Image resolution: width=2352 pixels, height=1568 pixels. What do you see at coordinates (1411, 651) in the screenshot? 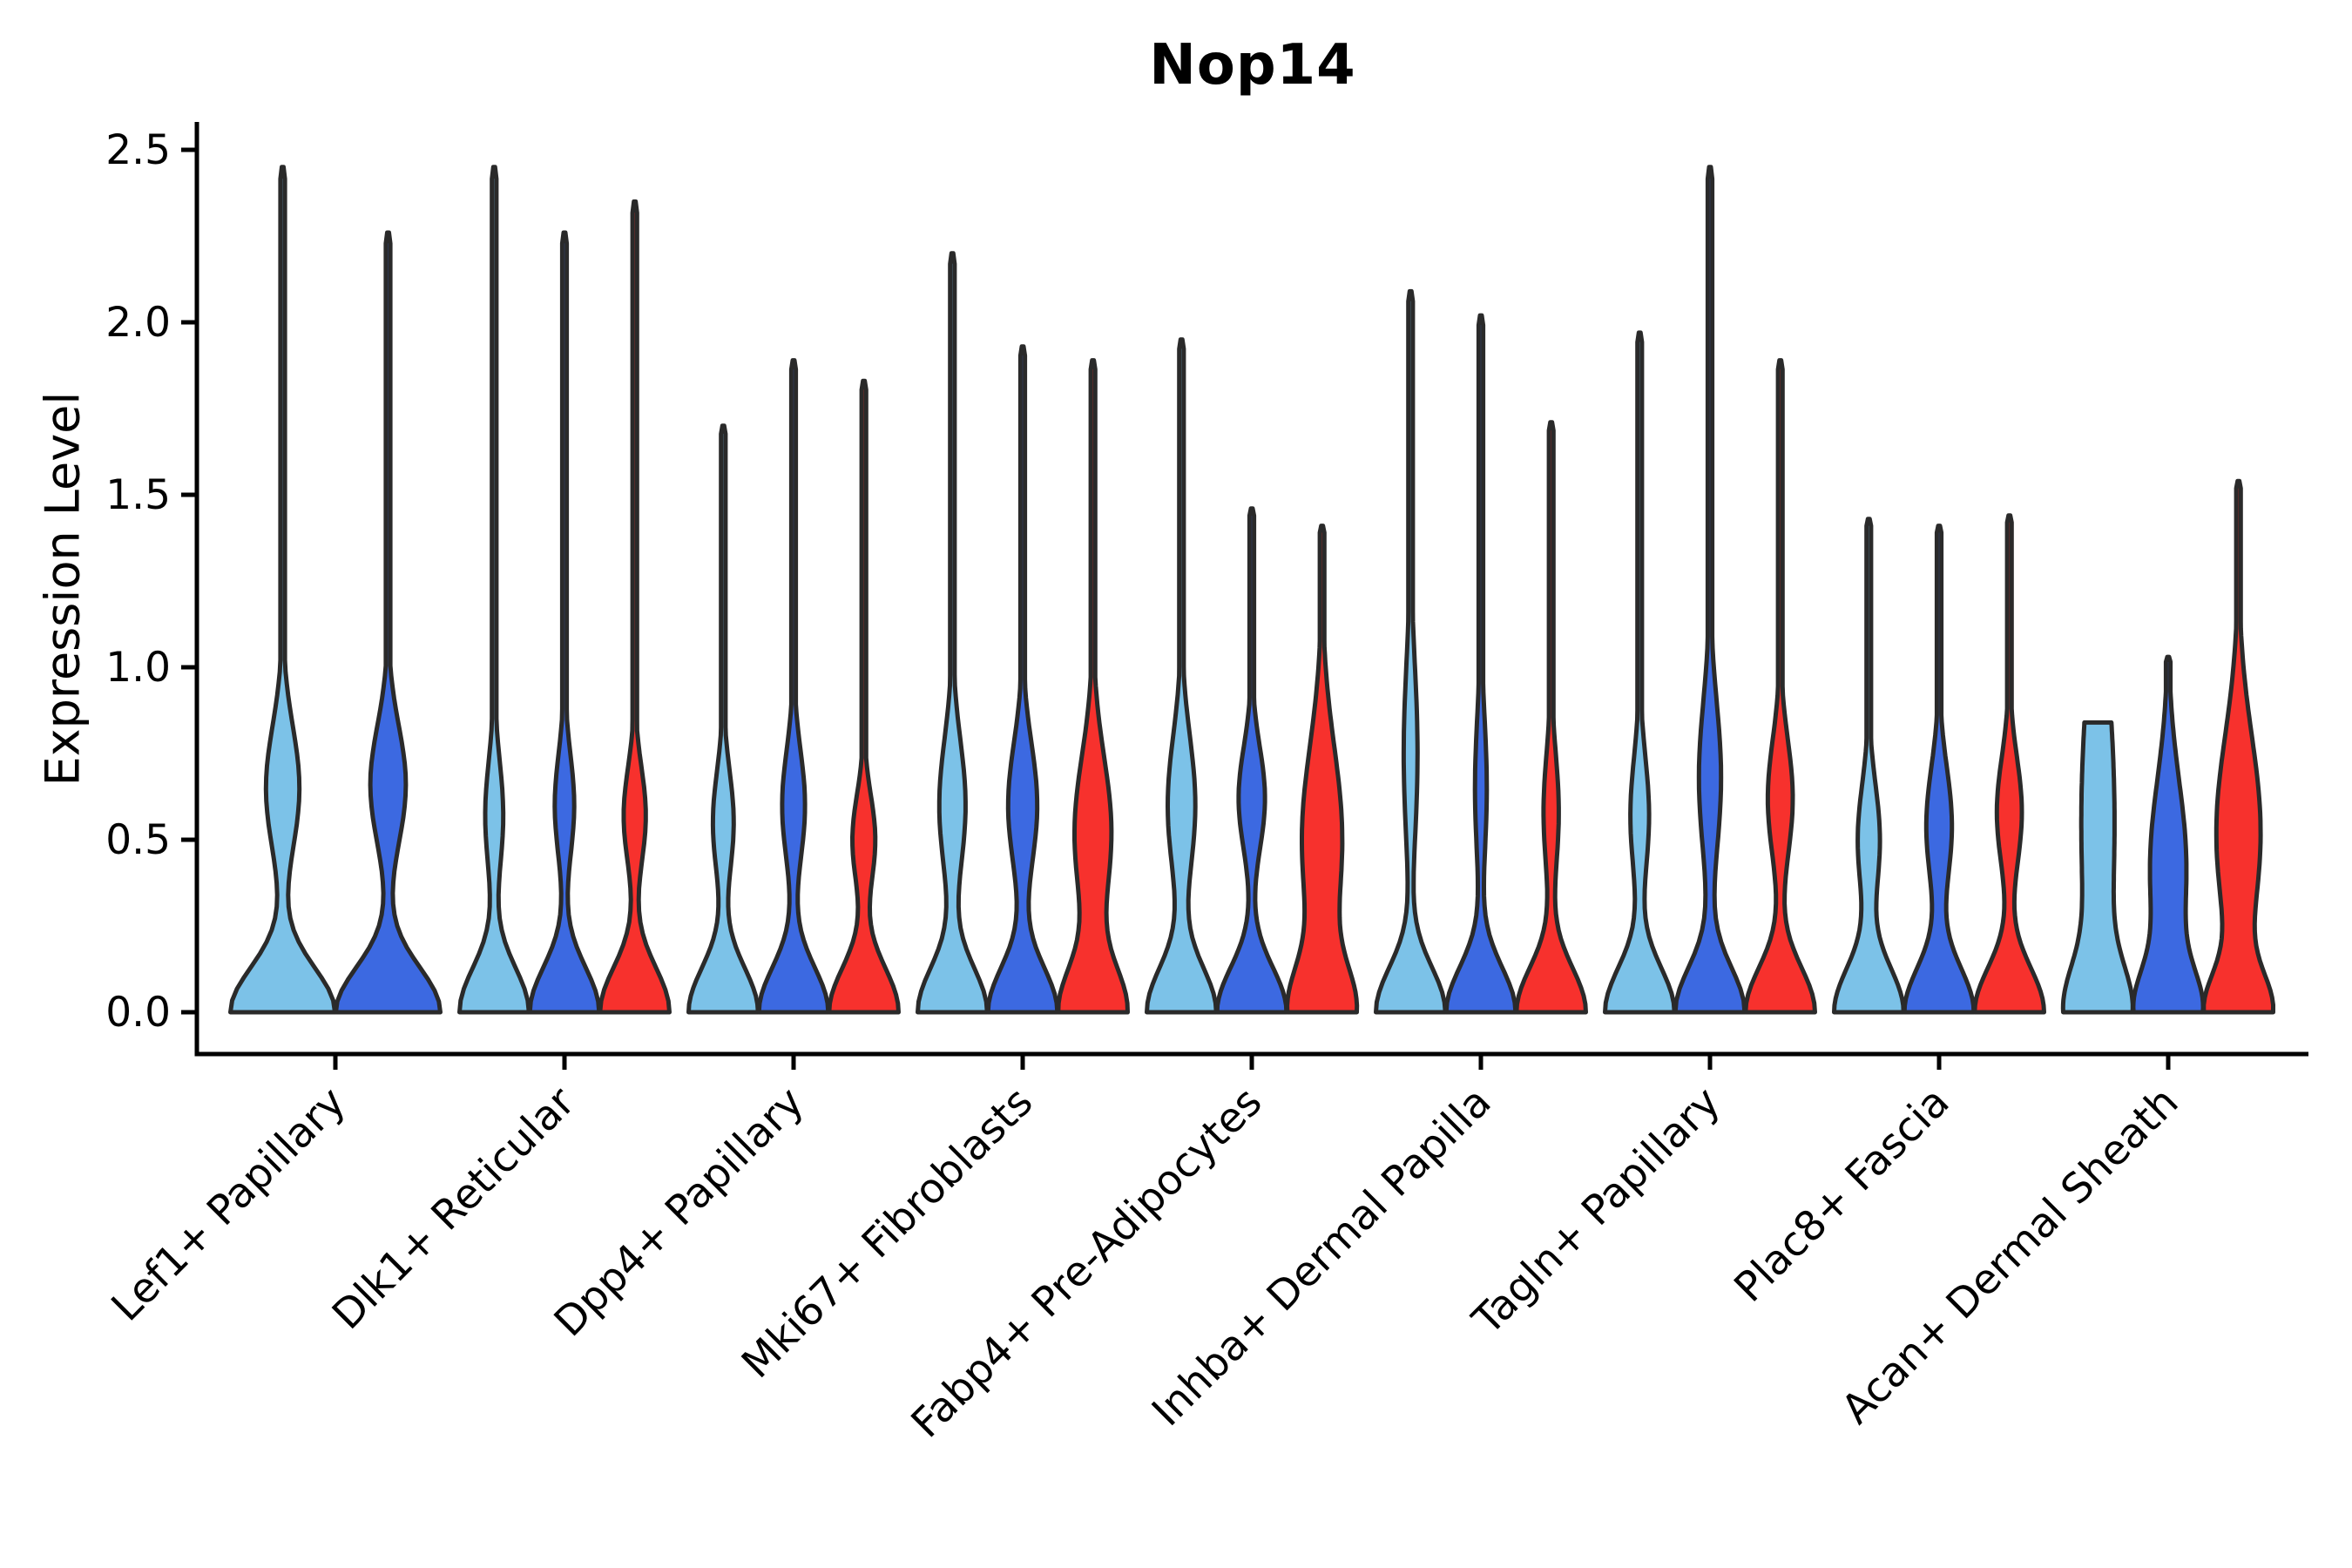
I see `violin-inhba-light_blue` at bounding box center [1411, 651].